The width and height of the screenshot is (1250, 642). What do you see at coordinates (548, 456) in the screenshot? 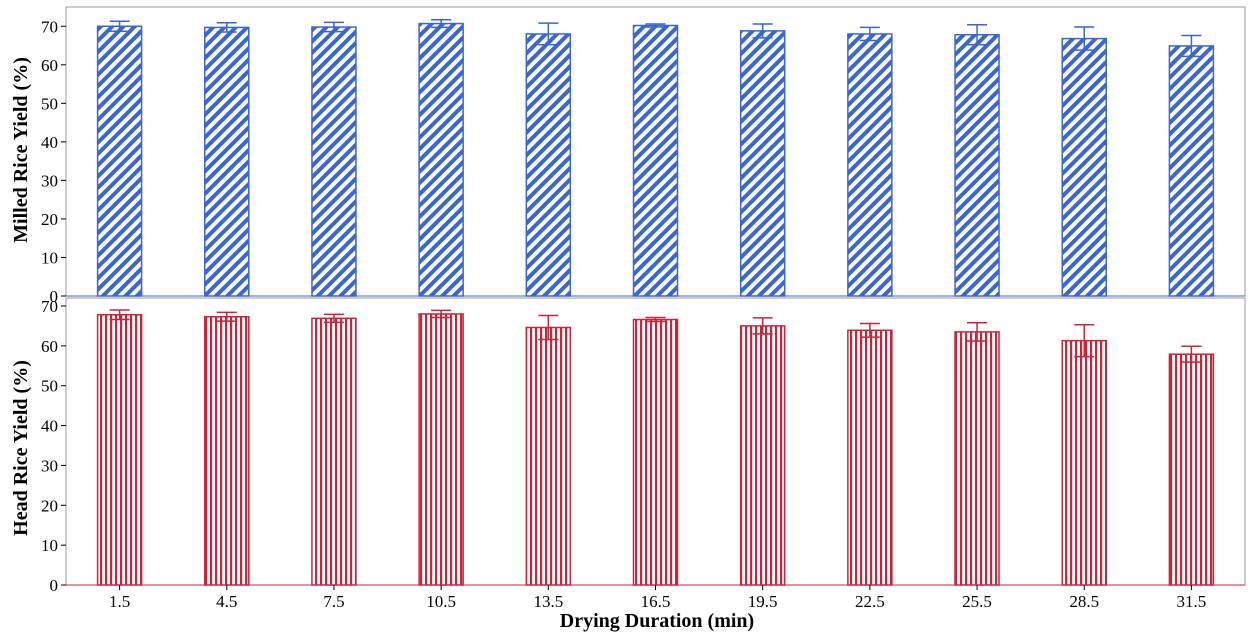
I see `head-bar-13.5` at bounding box center [548, 456].